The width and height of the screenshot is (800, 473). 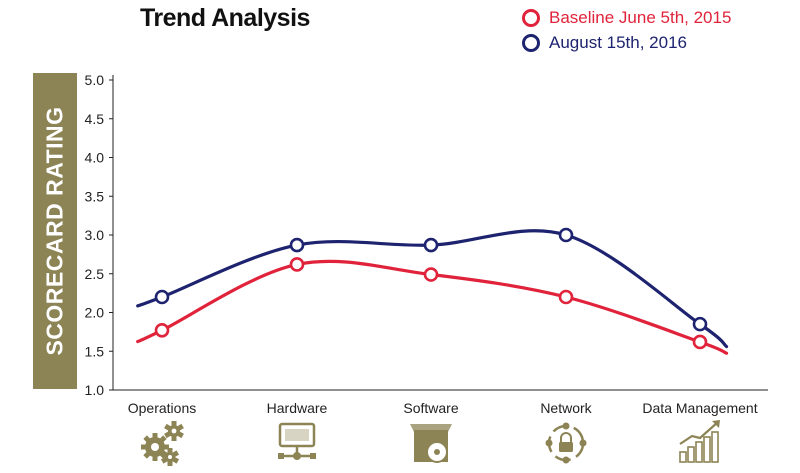 What do you see at coordinates (531, 17) in the screenshot?
I see `legend-marker-baseline` at bounding box center [531, 17].